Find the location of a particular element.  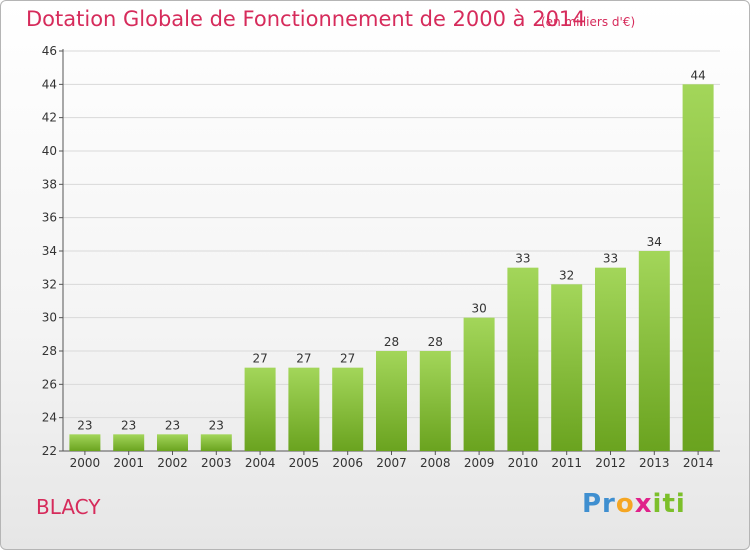

x-tick-label-2007: 2007 is located at coordinates (391, 463).